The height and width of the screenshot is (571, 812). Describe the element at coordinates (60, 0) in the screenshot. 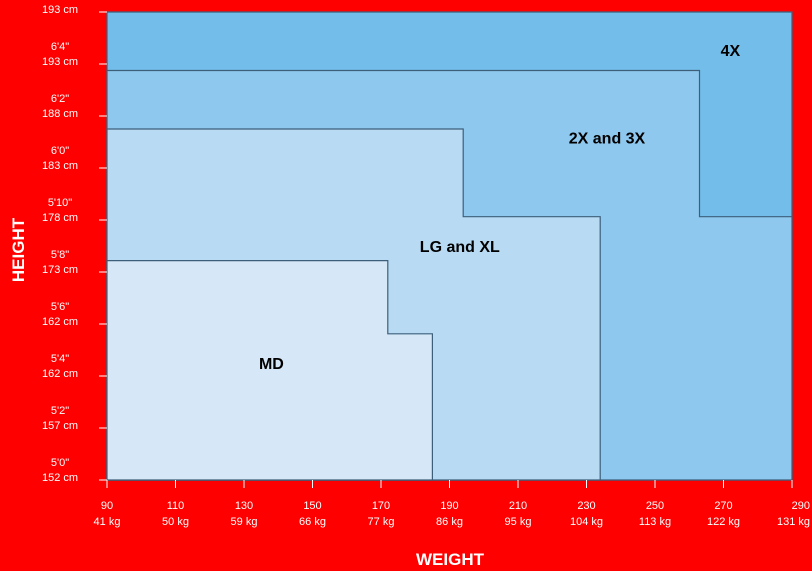

I see `y-tick-label: 6'6"` at that location.